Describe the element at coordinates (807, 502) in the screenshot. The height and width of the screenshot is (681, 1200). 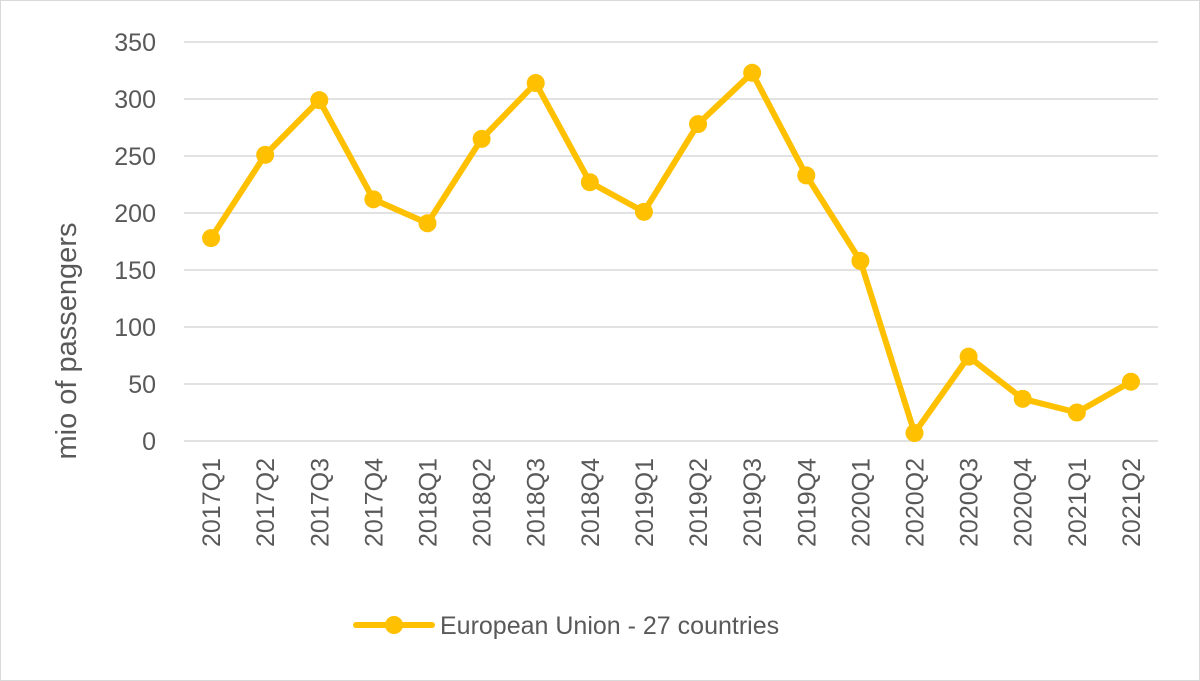
I see `x-tick-label: 2019Q4` at that location.